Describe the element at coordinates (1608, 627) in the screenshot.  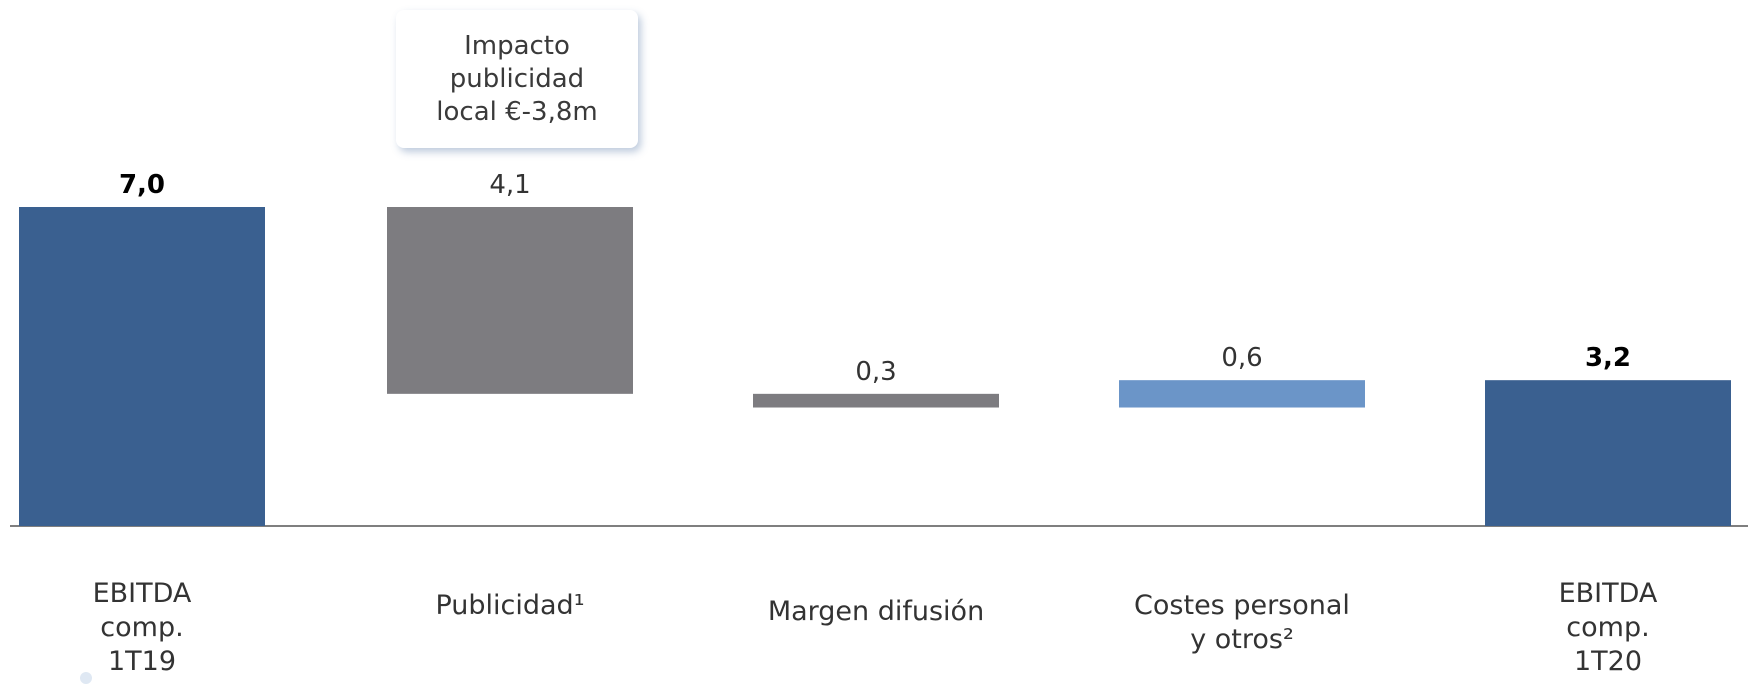
I see `category-label-5: EBITDA comp. 1T20` at that location.